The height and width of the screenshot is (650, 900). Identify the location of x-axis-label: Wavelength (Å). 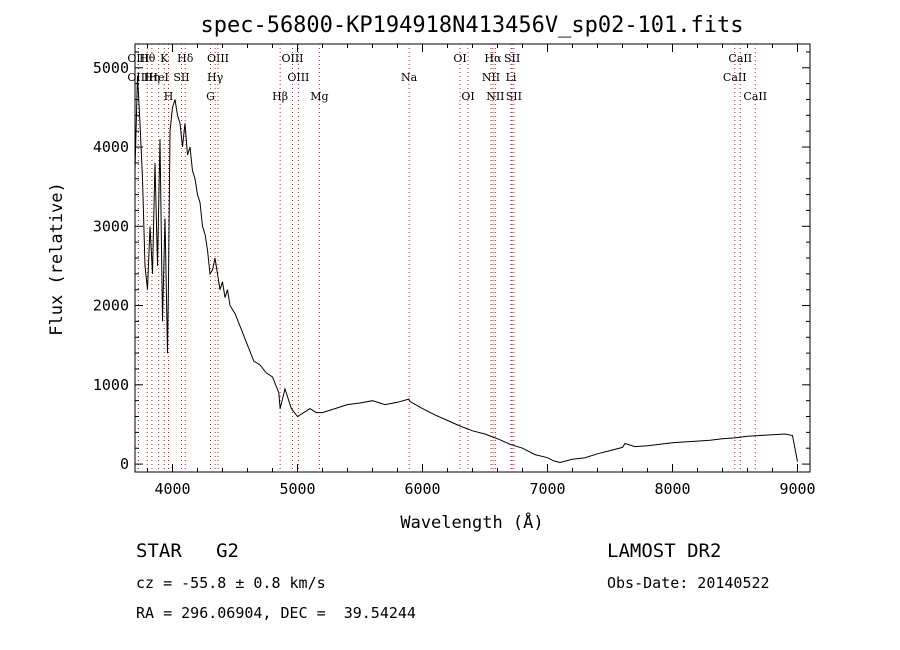
(471, 522).